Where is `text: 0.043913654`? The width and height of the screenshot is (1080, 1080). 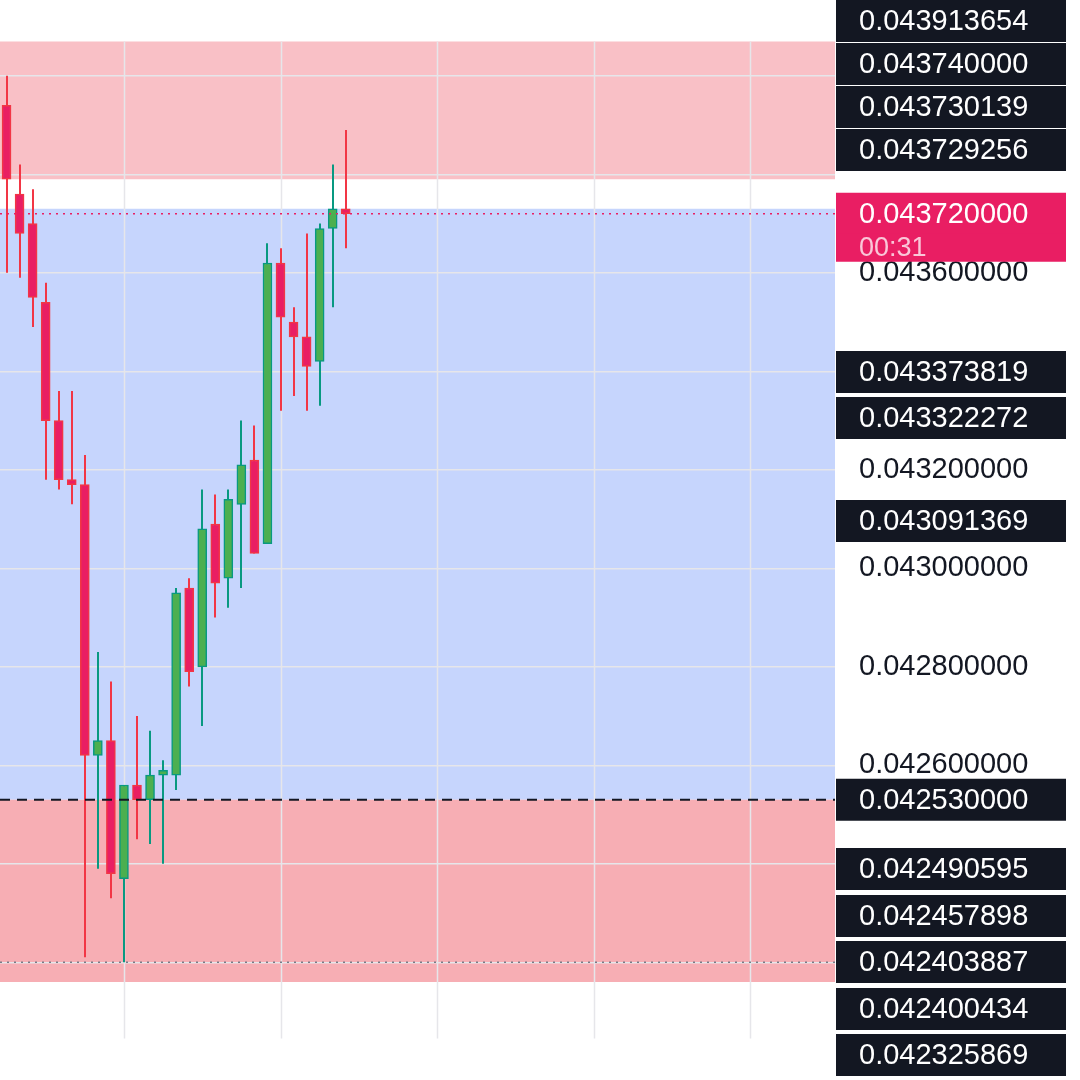 text: 0.043913654 is located at coordinates (944, 20).